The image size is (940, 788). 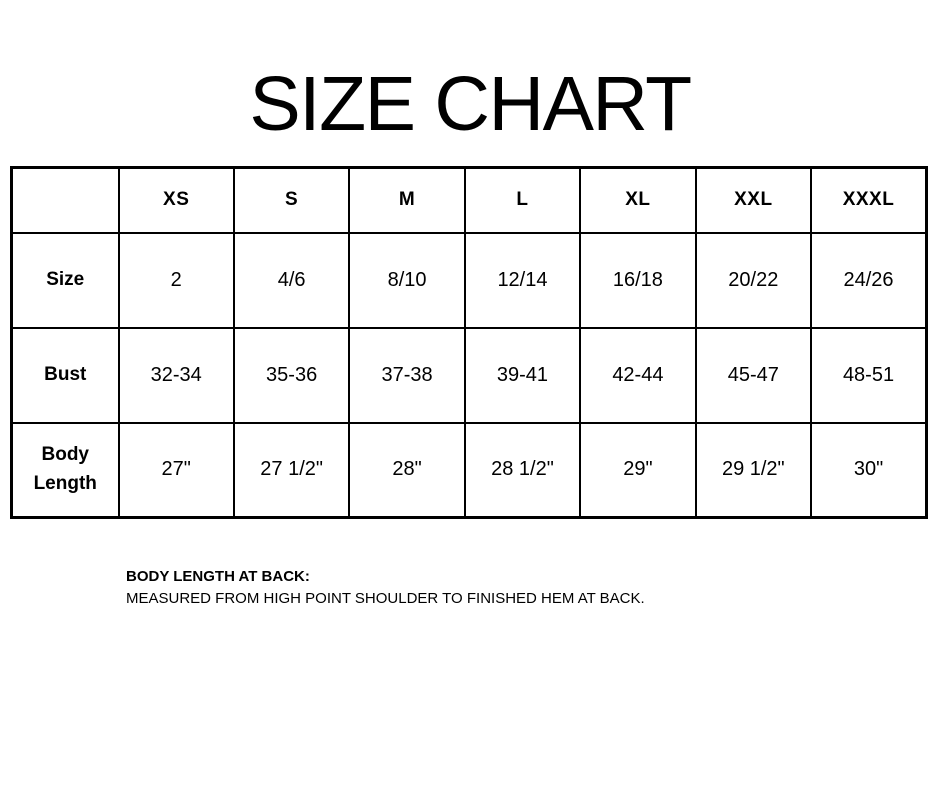 What do you see at coordinates (869, 470) in the screenshot?
I see `data-cell: 30"` at bounding box center [869, 470].